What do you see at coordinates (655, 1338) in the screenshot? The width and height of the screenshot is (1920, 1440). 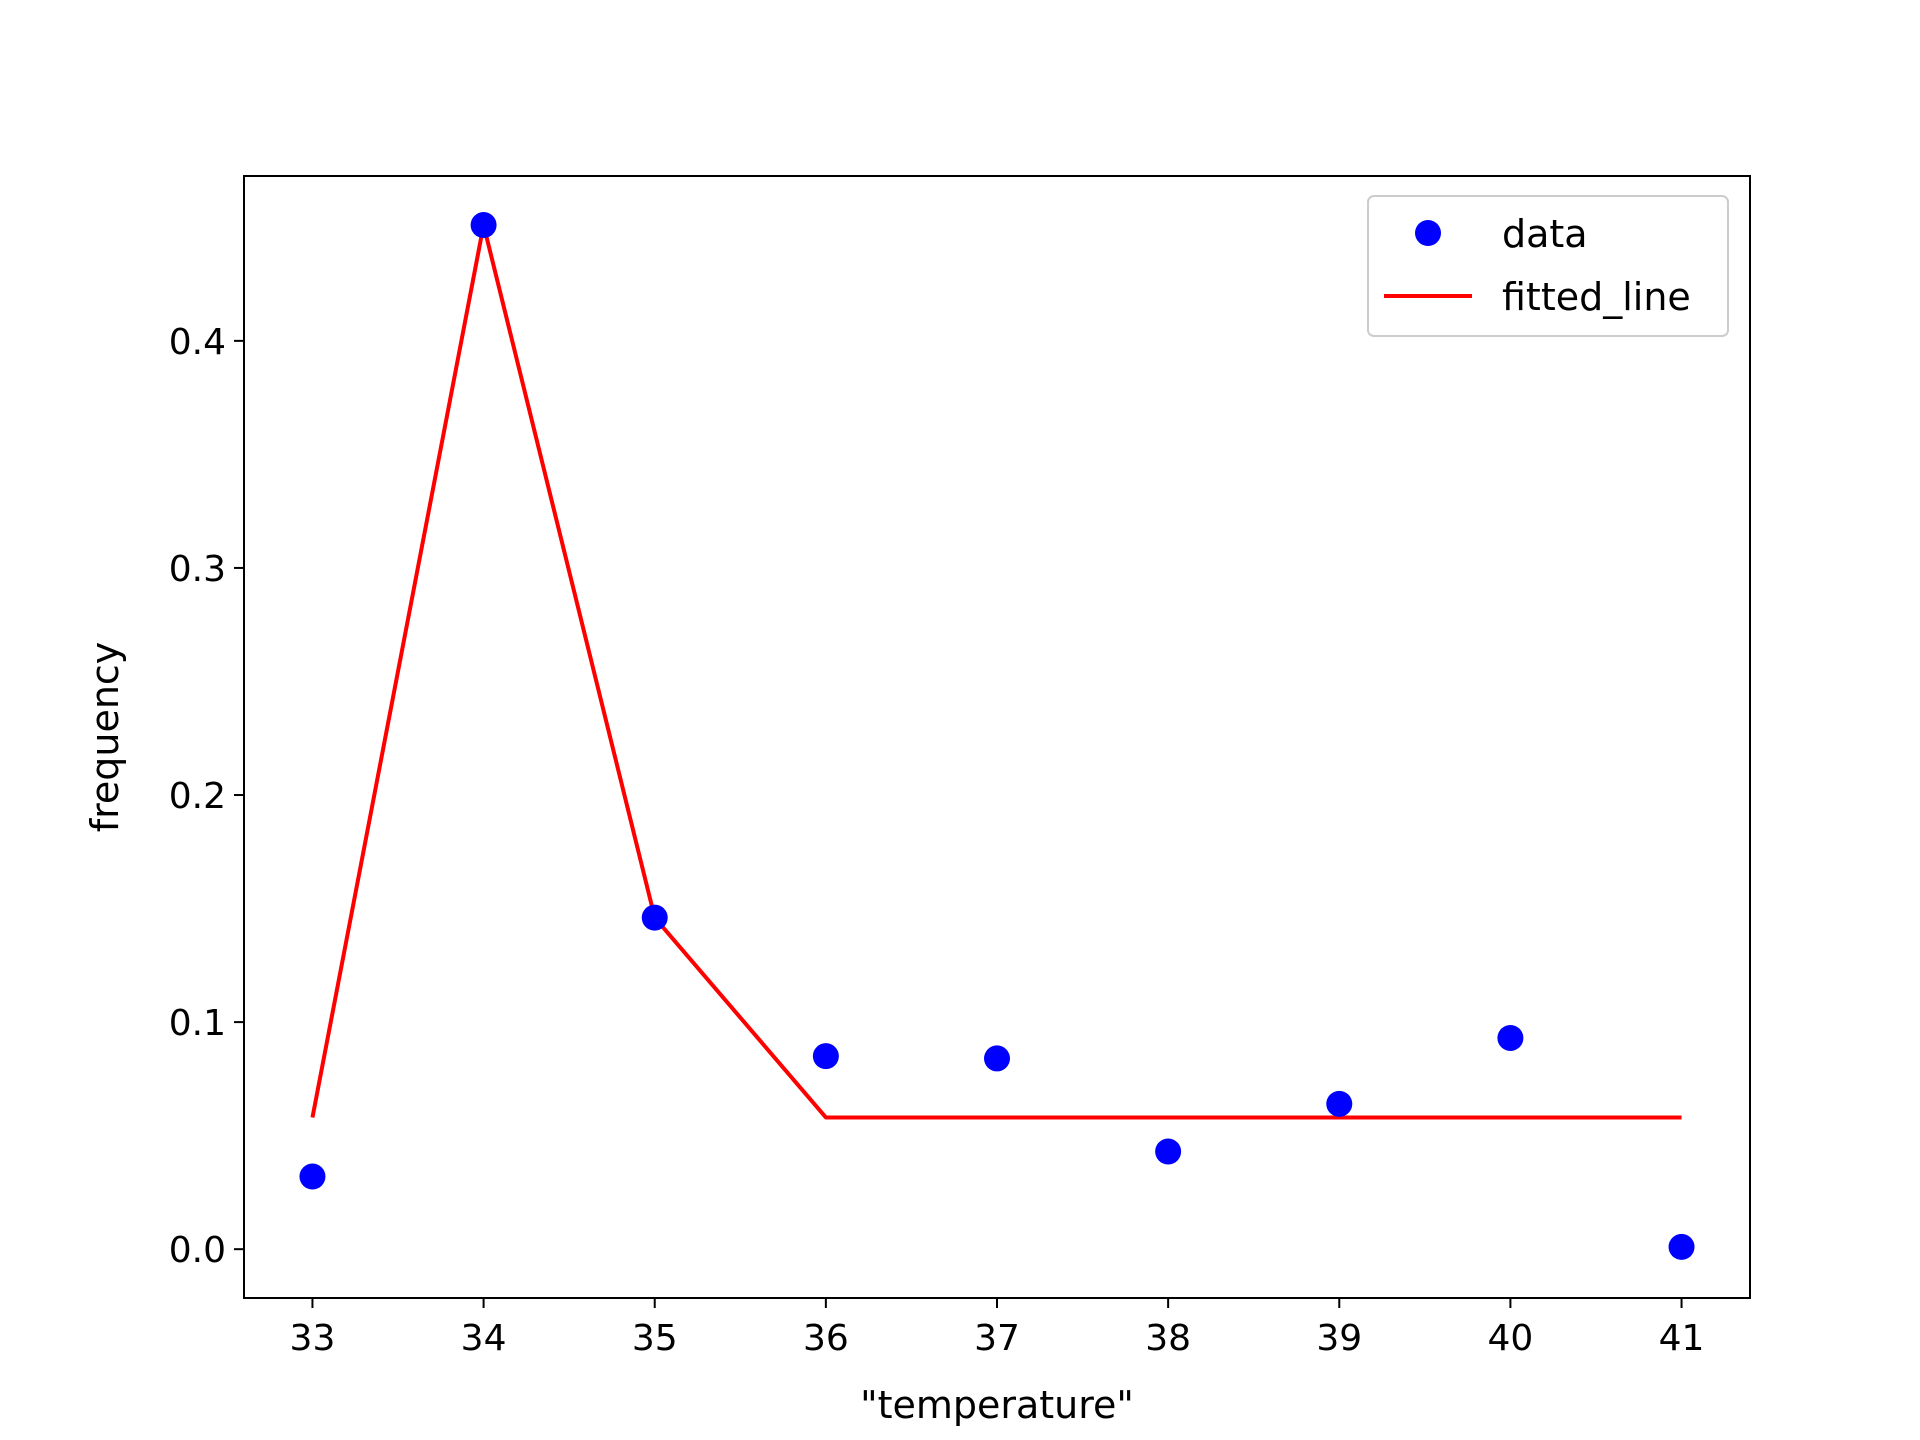 I see `x-tick-label: 35` at bounding box center [655, 1338].